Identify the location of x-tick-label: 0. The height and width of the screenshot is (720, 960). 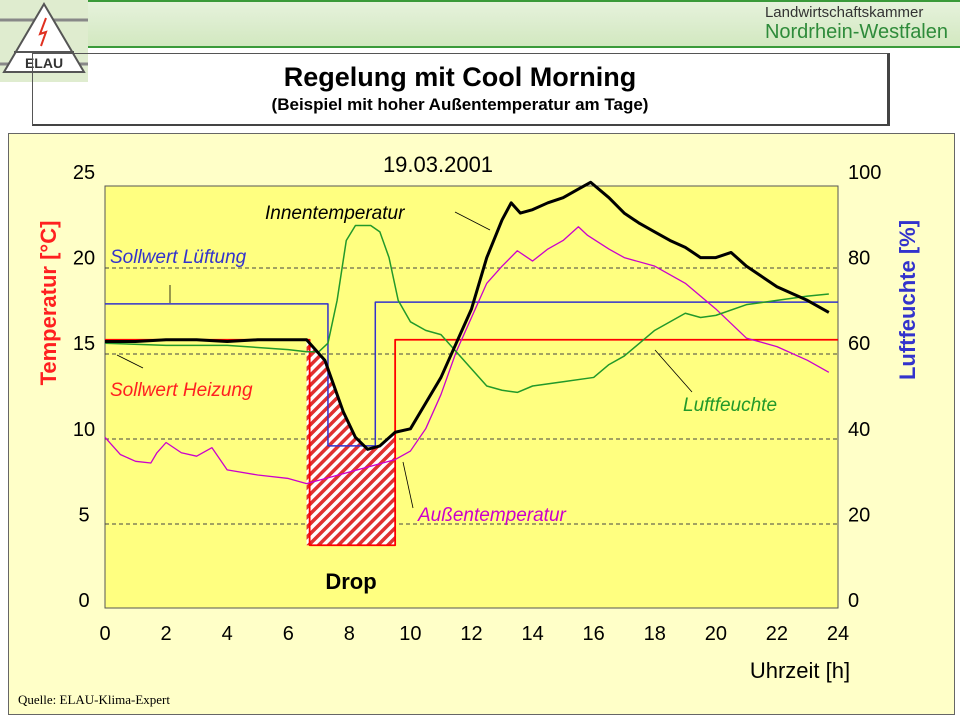
(104, 634).